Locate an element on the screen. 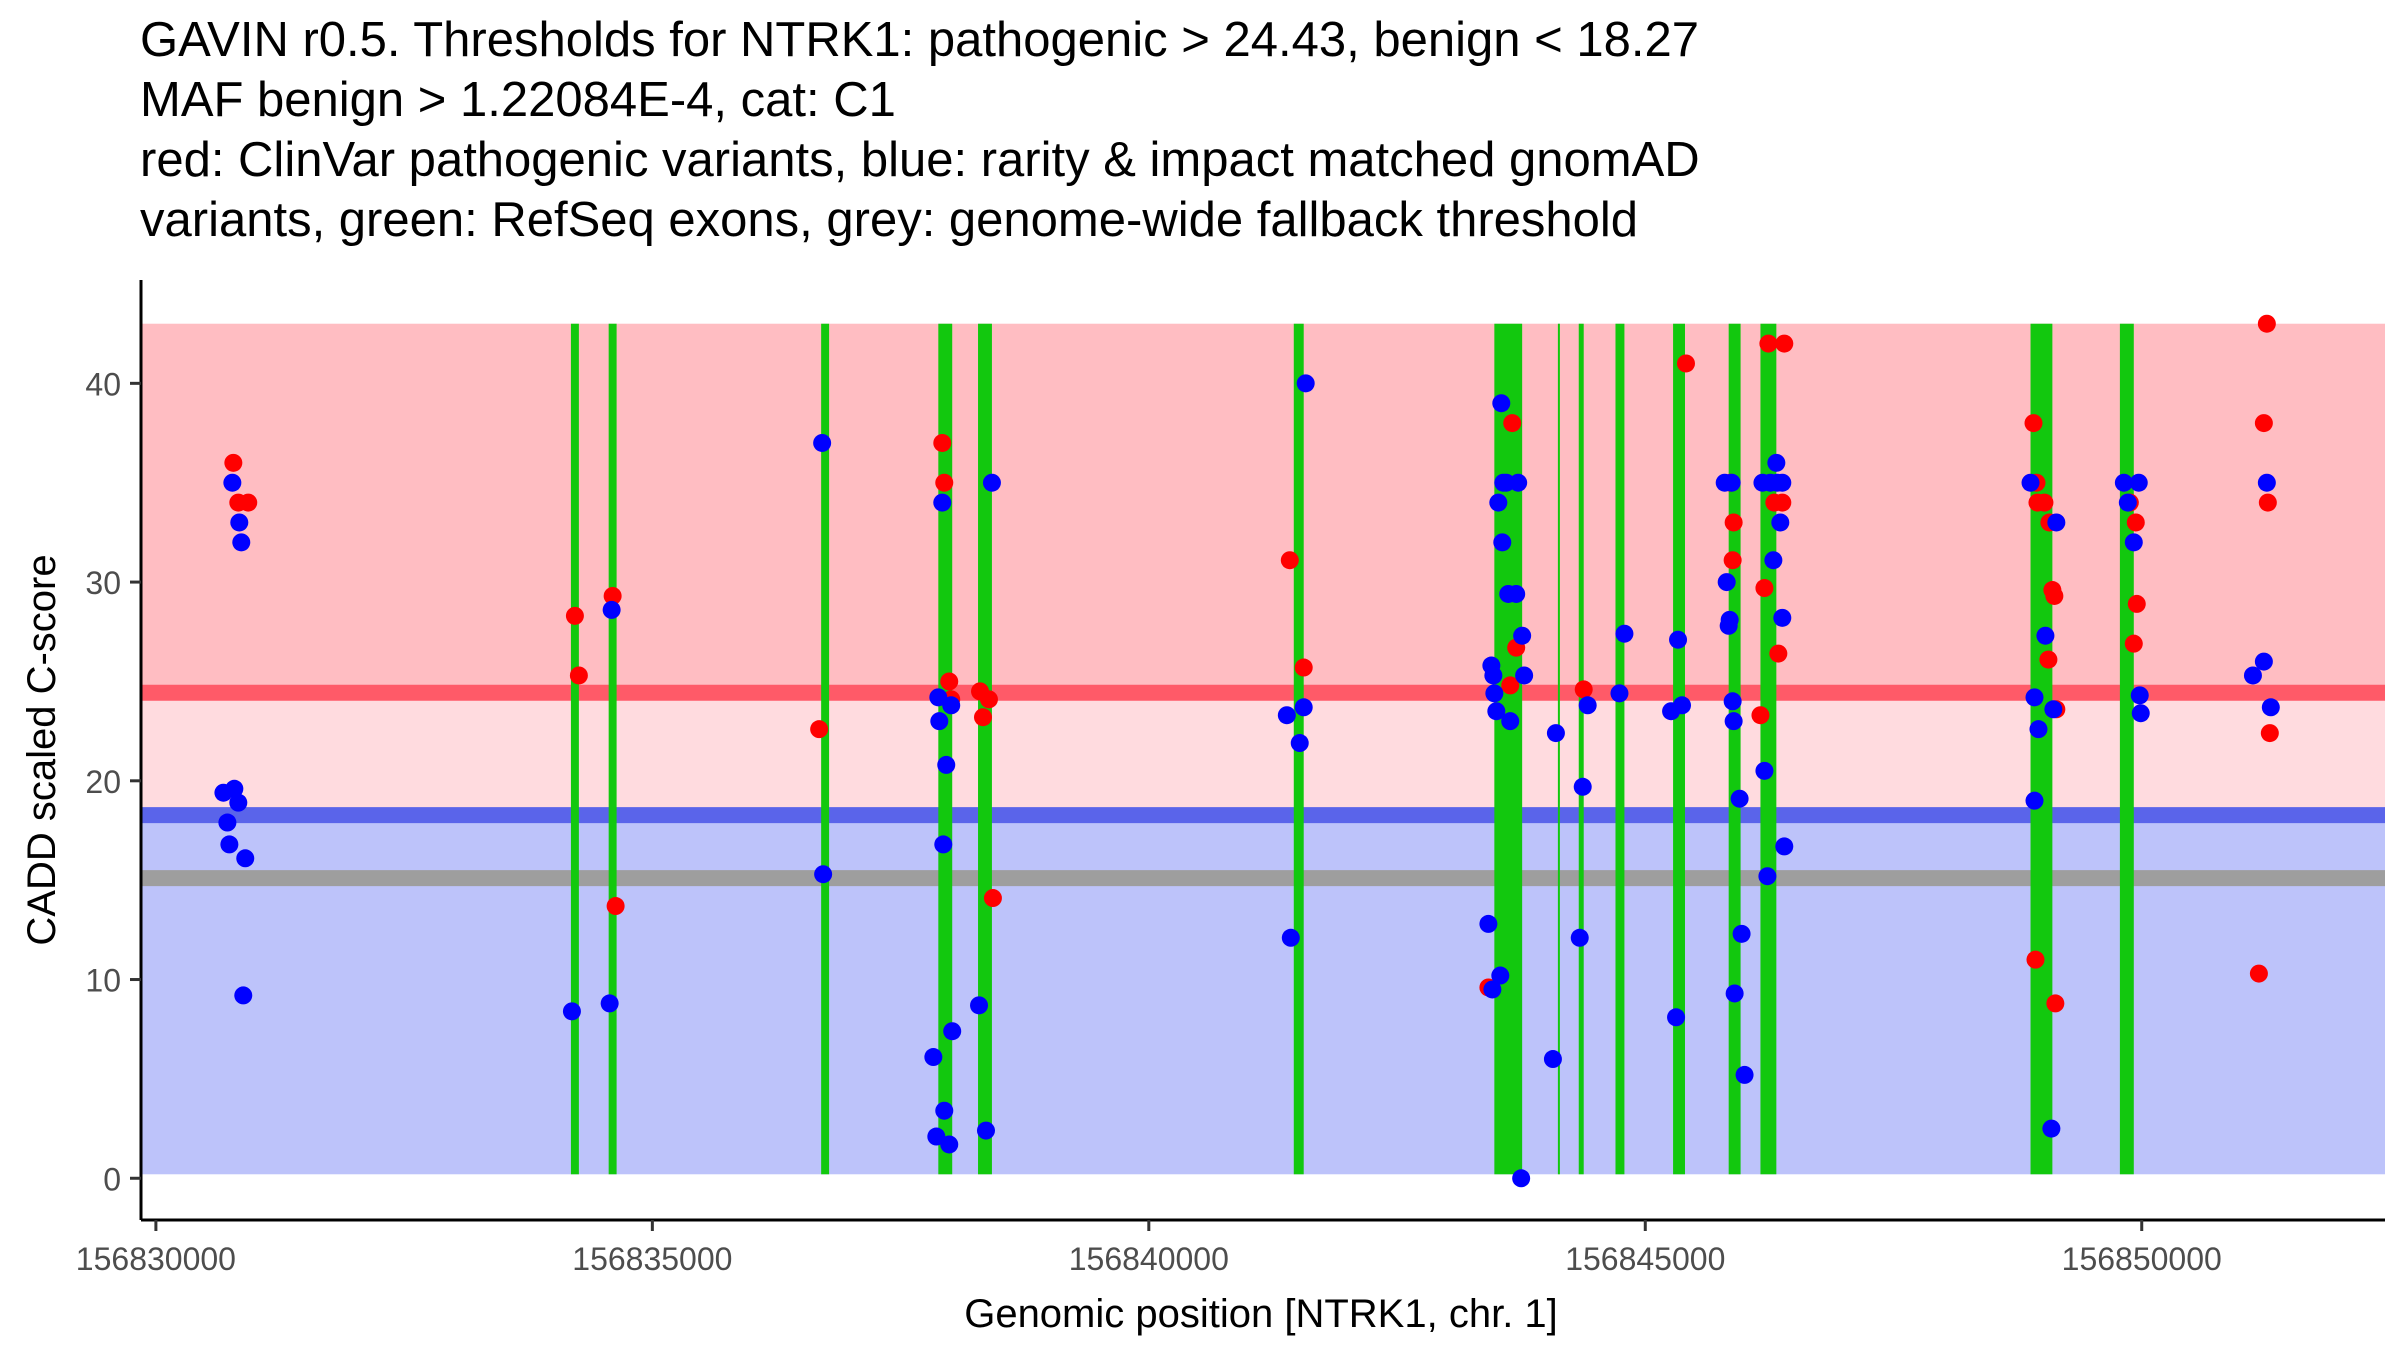 This screenshot has width=2400, height=1350. x-tick-label: 156845000 is located at coordinates (1645, 1259).